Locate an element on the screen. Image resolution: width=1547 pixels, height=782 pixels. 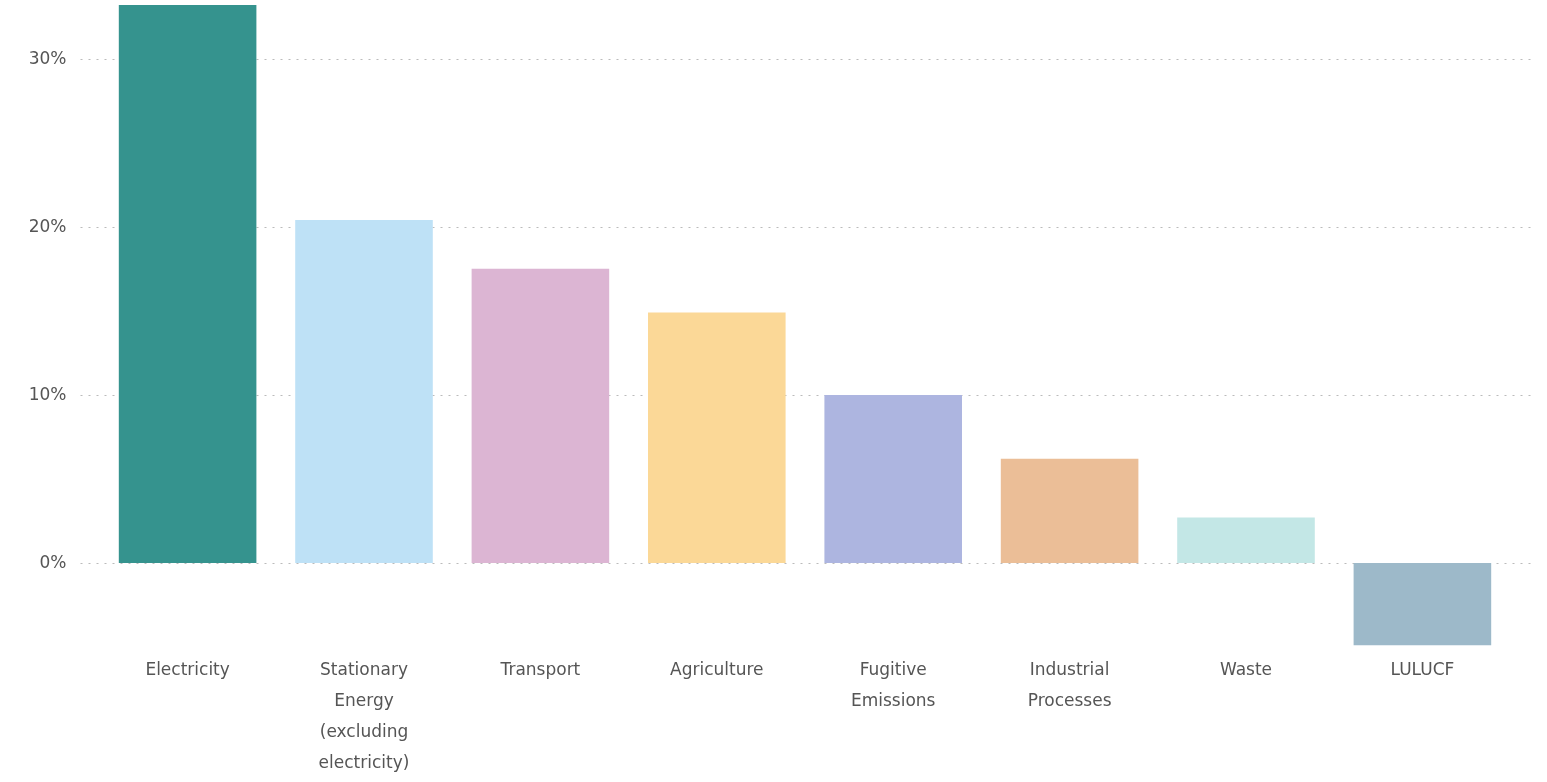
x-tick-label: Industrial Processes is located at coordinates (1069, 684).